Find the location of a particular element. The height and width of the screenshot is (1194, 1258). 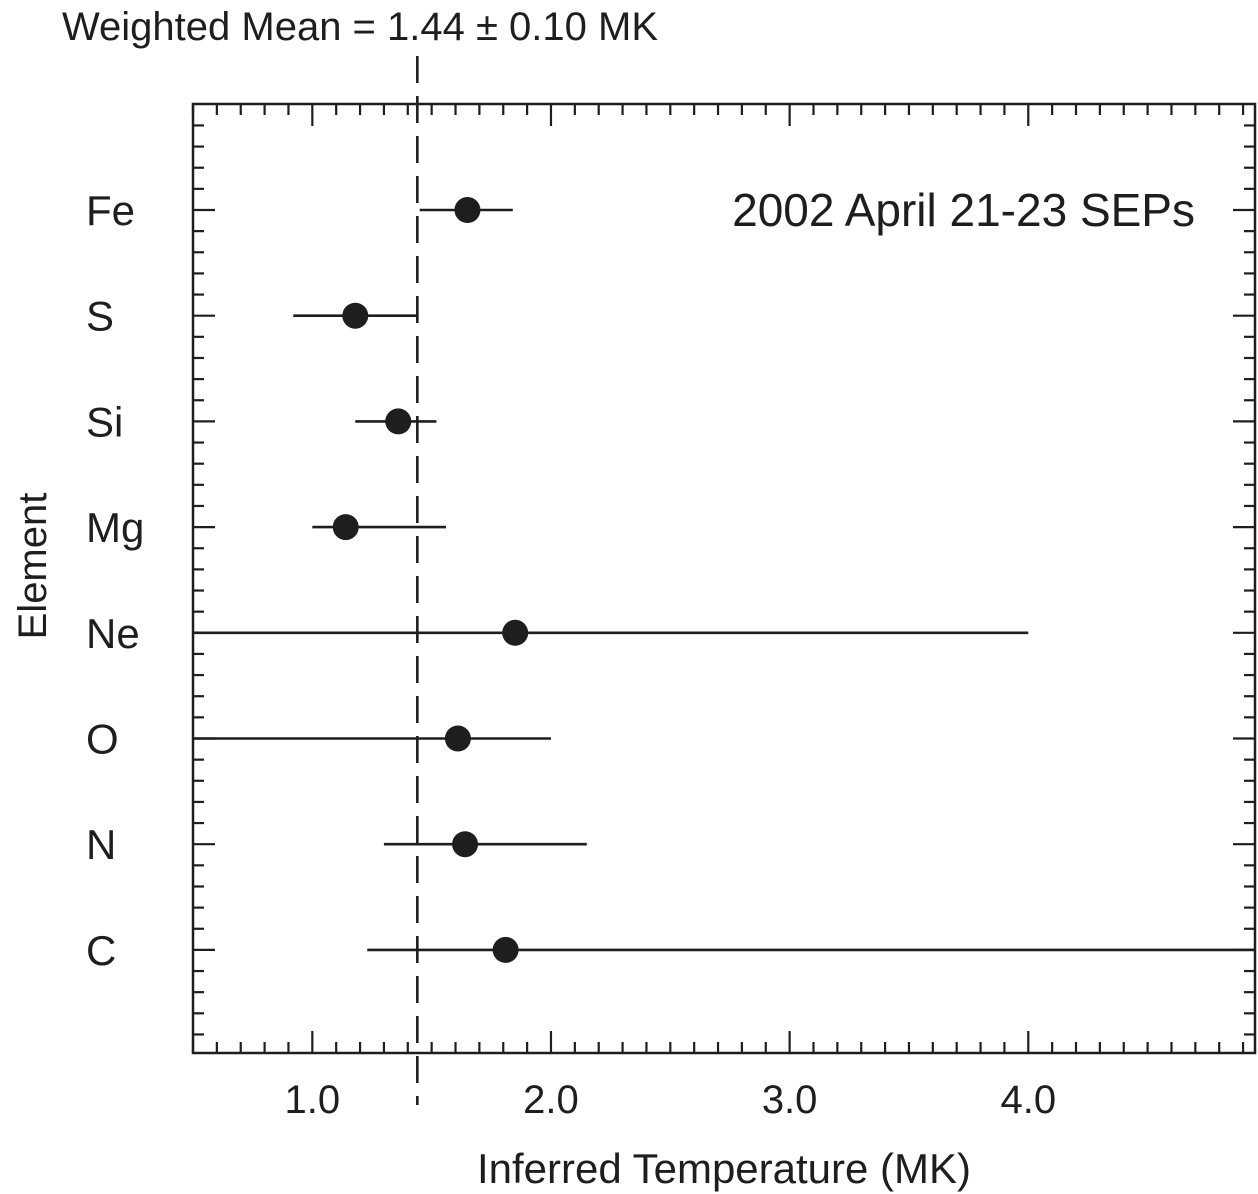

x-tick-label: 4.0 is located at coordinates (1028, 1100).